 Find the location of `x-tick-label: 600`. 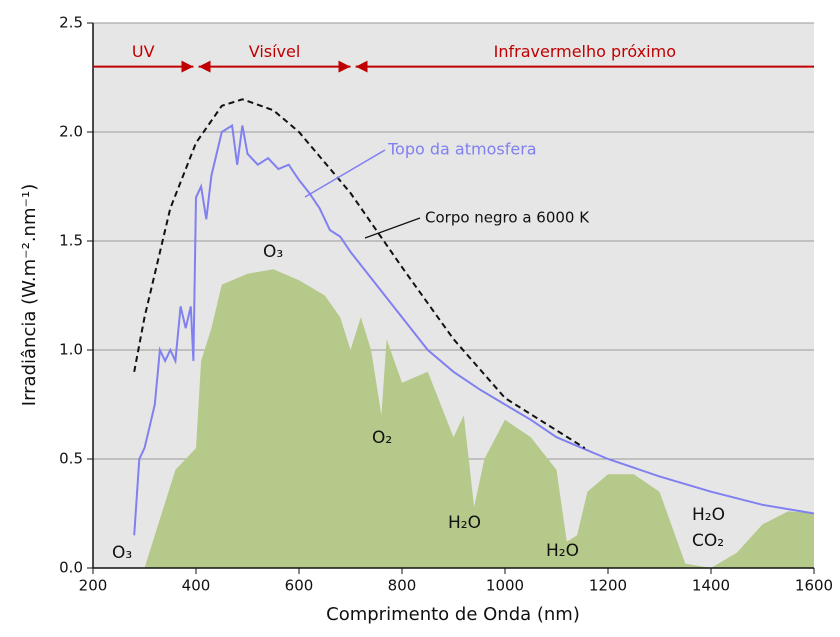

x-tick-label: 600 is located at coordinates (299, 586).